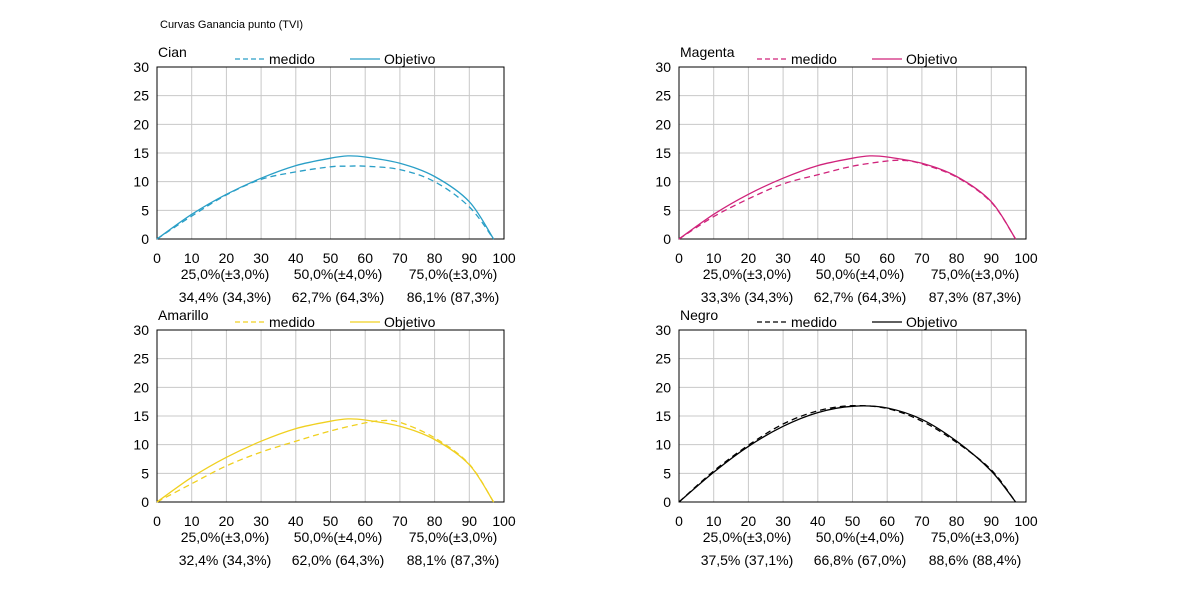 This screenshot has width=1182, height=591. Describe the element at coordinates (453, 560) in the screenshot. I see `value-annotation: 88,1% (87,3%)` at that location.